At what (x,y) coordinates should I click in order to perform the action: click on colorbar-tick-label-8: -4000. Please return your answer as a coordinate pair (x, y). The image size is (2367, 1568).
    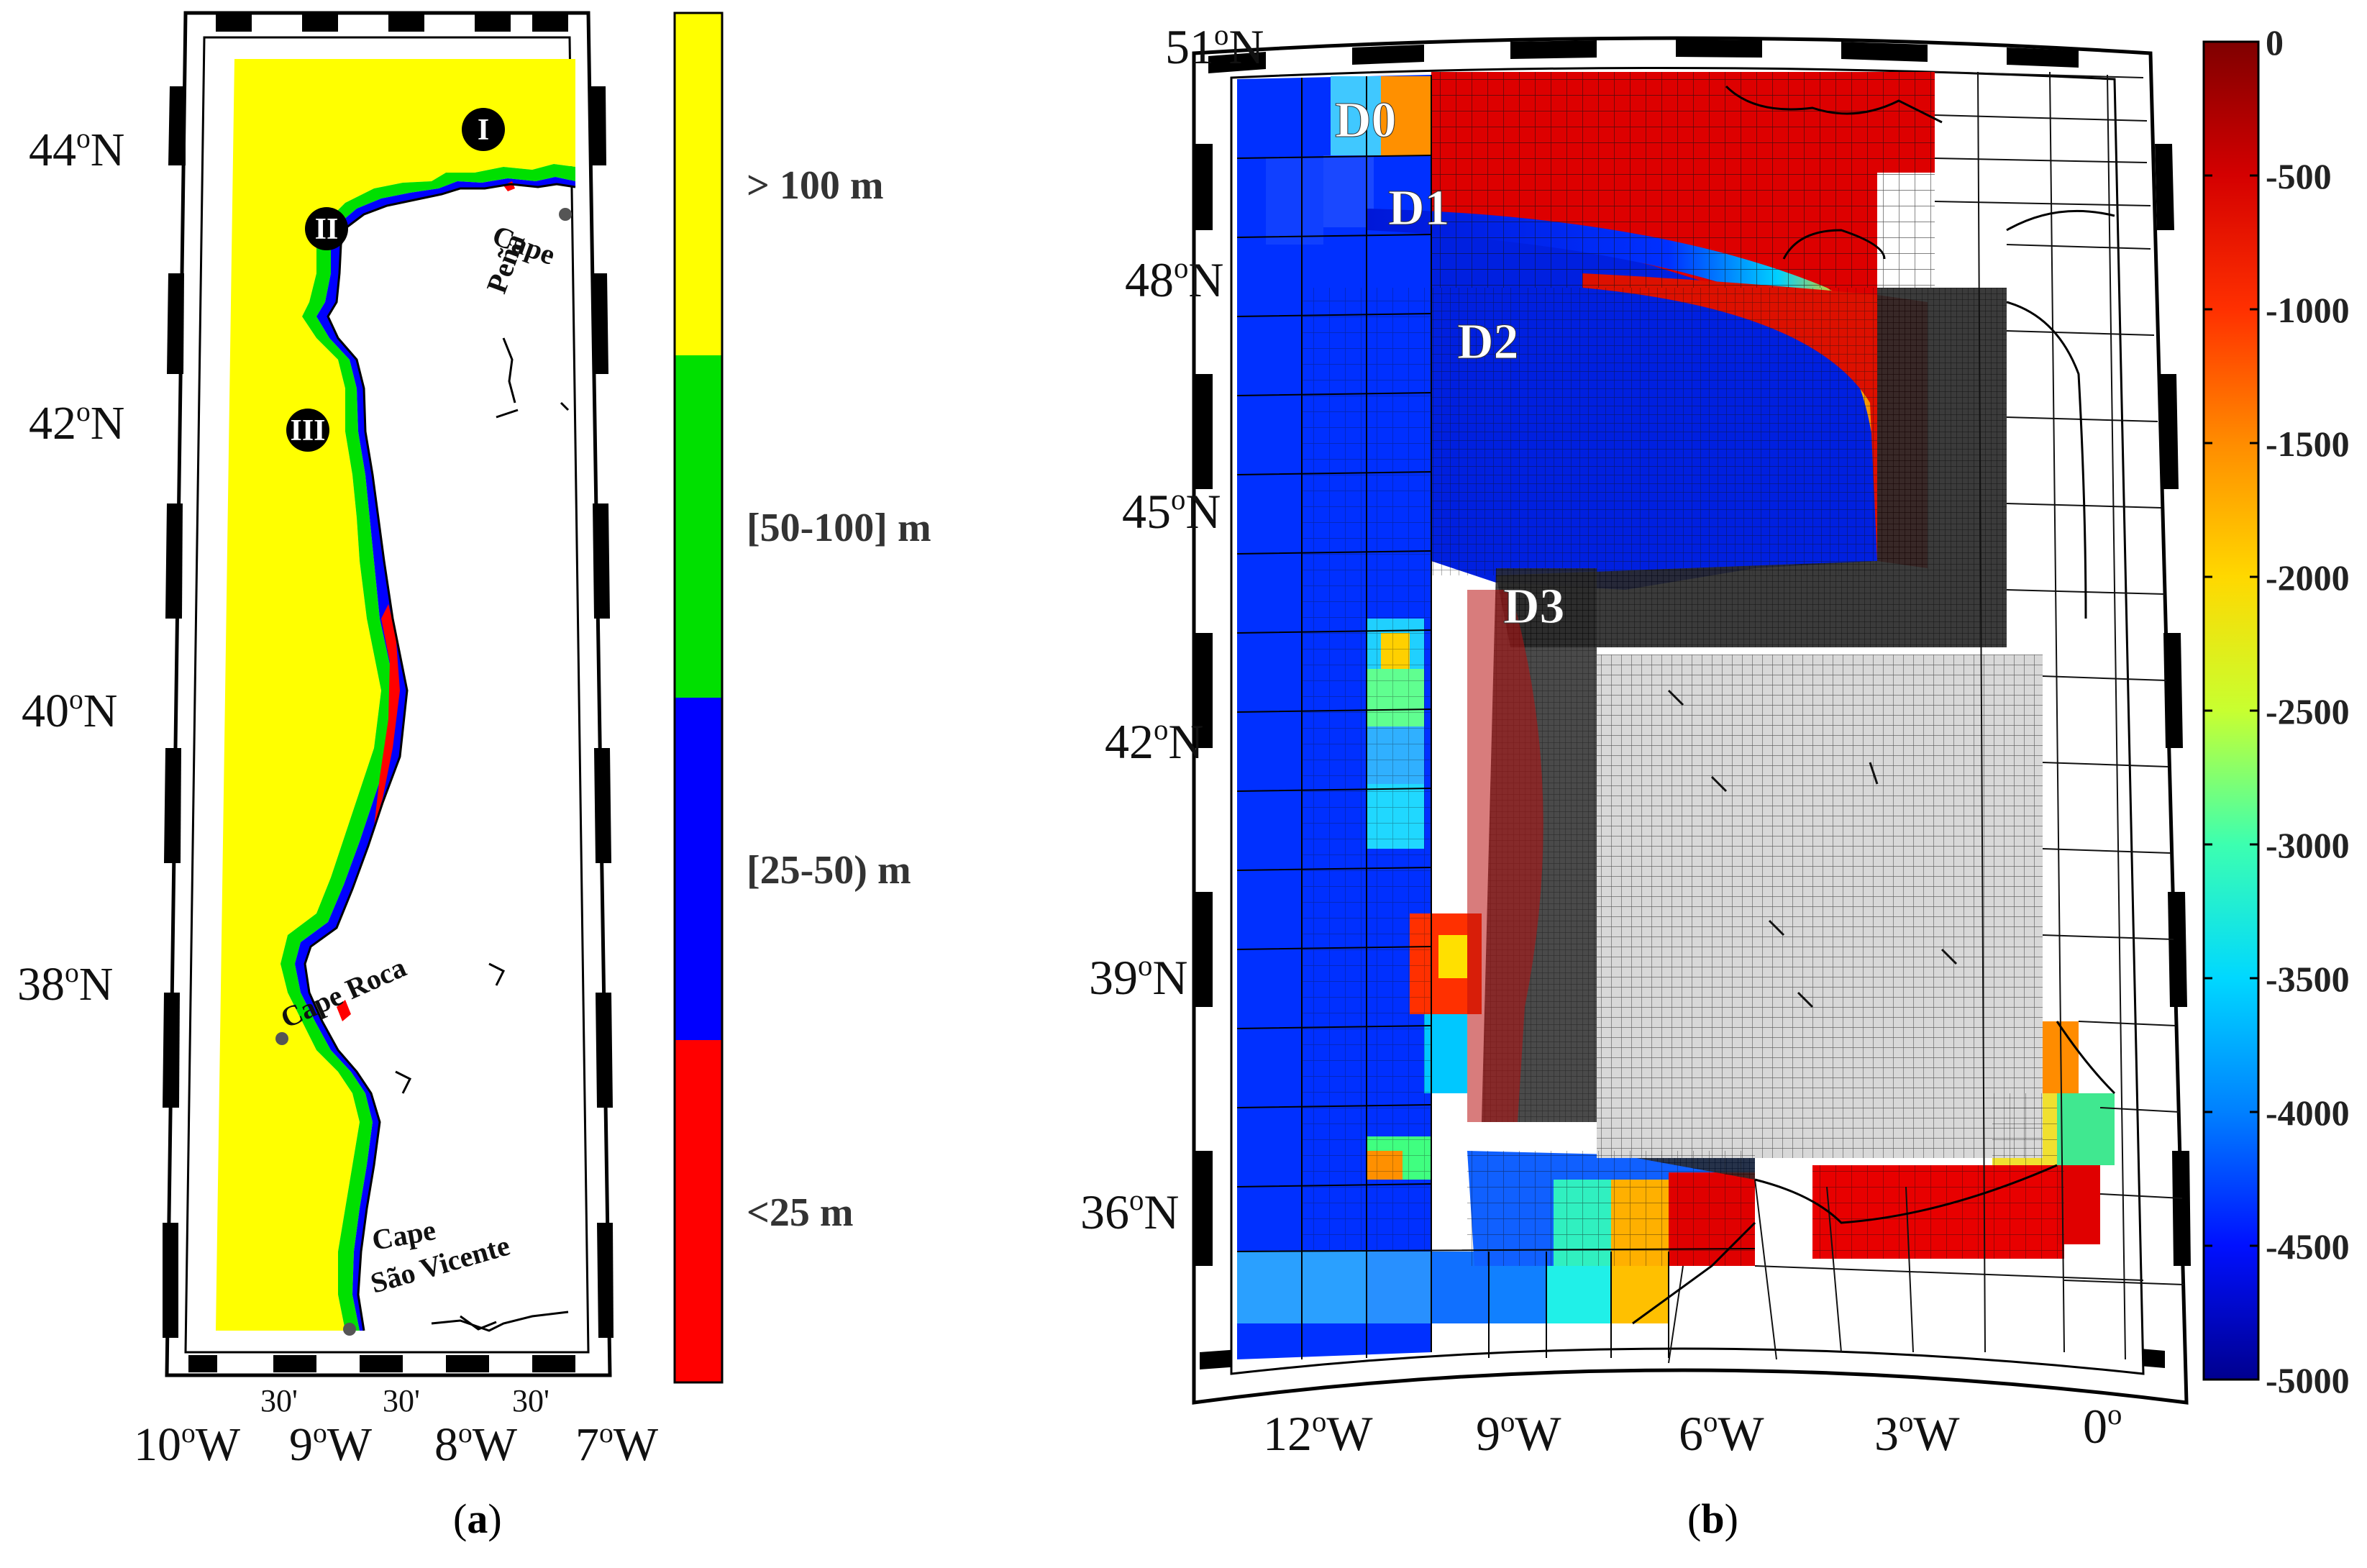
    Looking at the image, I should click on (2308, 1113).